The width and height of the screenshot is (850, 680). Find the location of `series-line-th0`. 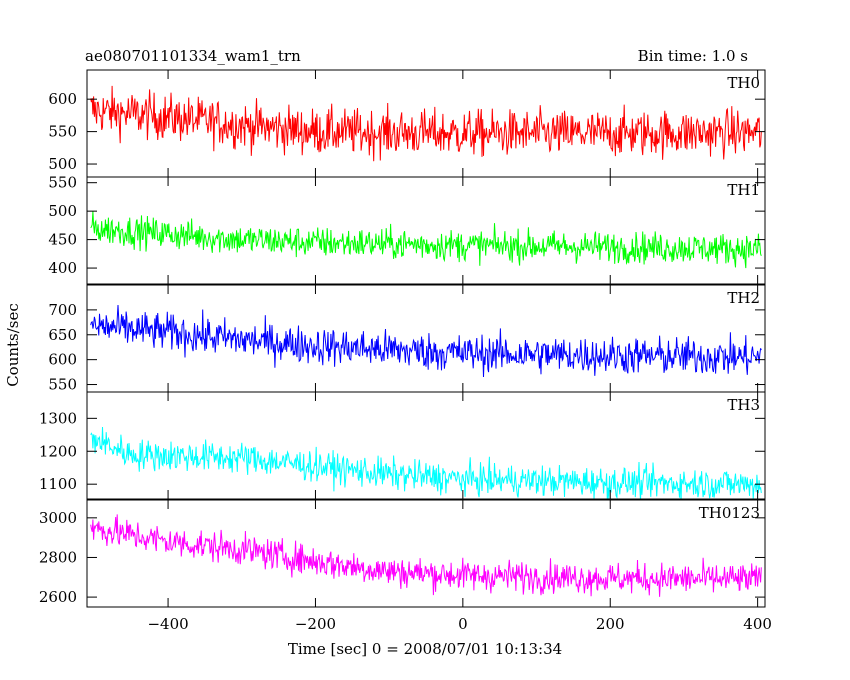

series-line-th0 is located at coordinates (426, 123).